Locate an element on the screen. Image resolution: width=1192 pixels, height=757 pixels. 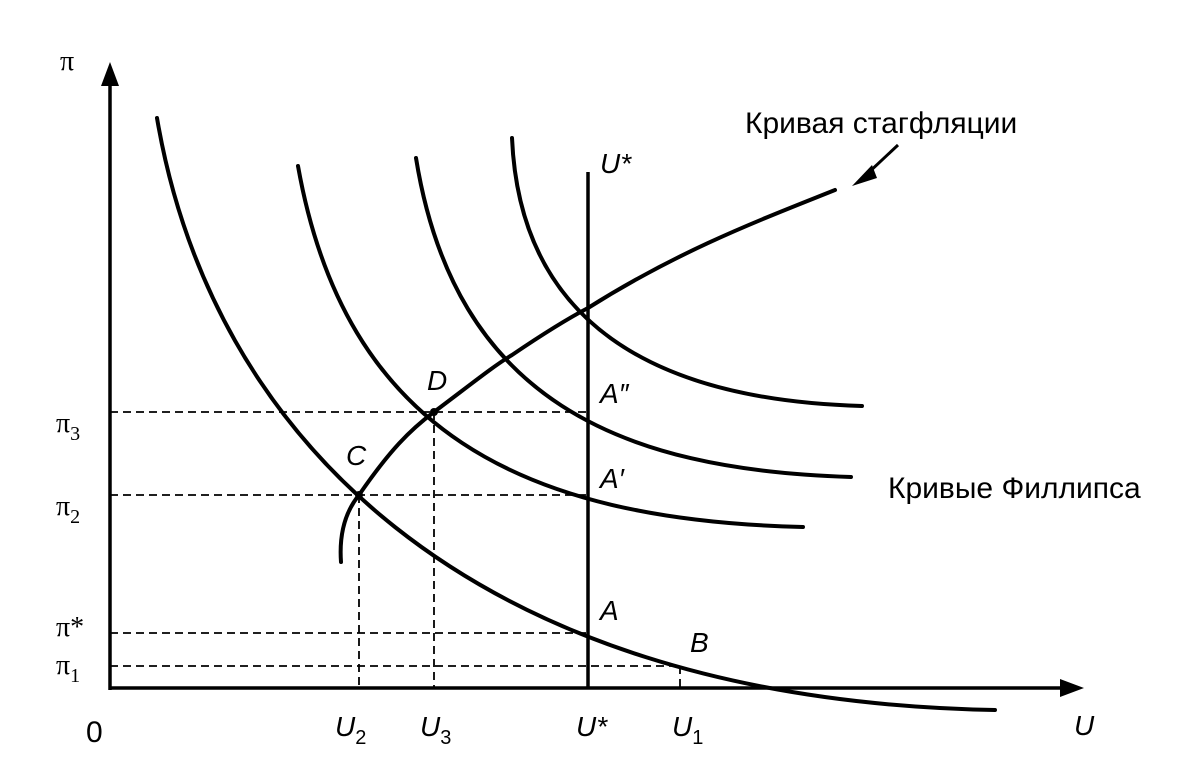
point-label-a: A is located at coordinates (608, 610).